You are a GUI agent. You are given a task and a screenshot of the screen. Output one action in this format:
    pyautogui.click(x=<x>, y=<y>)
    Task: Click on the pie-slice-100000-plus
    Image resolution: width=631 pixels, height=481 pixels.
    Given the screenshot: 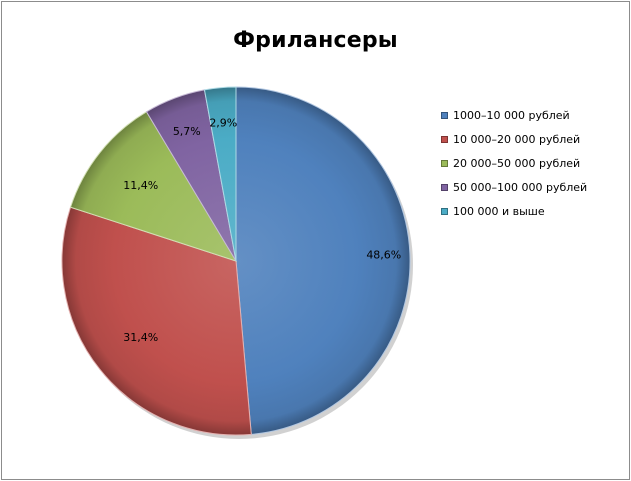 What is the action you would take?
    pyautogui.click(x=220, y=174)
    